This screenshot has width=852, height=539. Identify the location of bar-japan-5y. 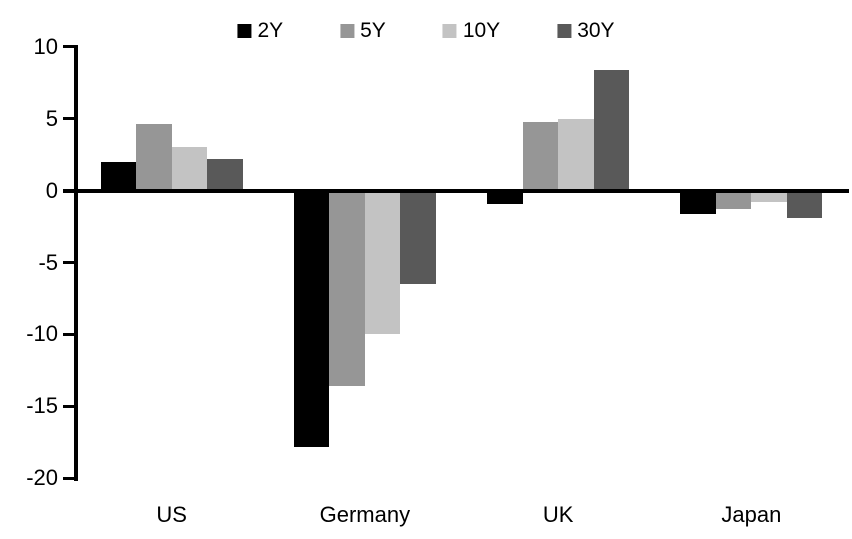
(733, 200).